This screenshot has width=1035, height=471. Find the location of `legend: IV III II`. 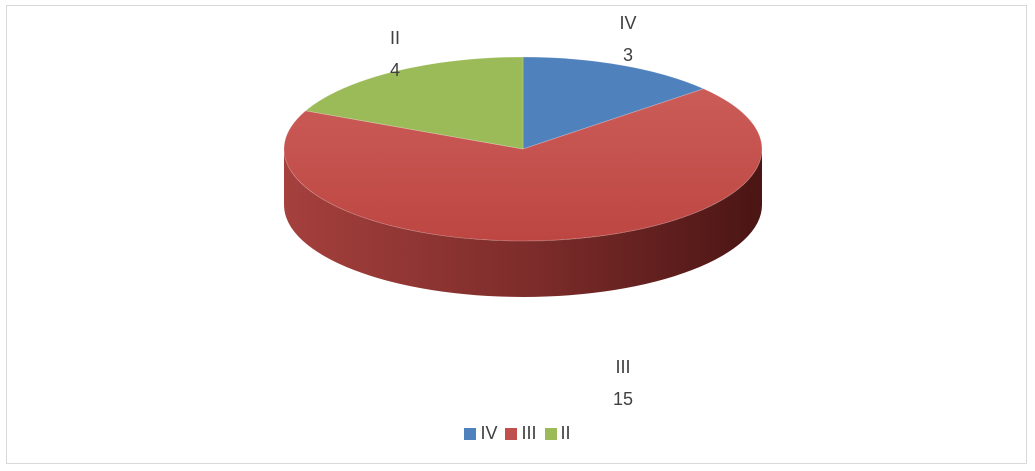

legend: IV III II is located at coordinates (517, 433).